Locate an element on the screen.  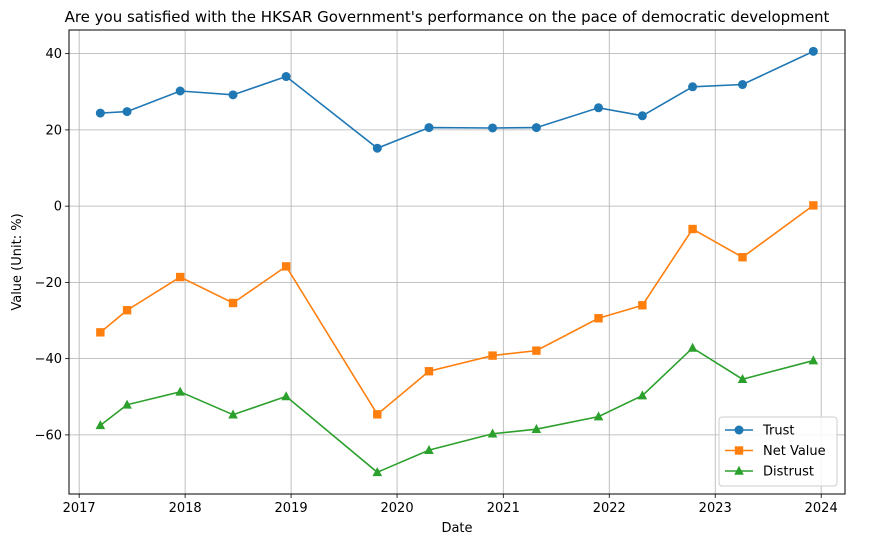
x-tick-label: 2024 is located at coordinates (821, 508).